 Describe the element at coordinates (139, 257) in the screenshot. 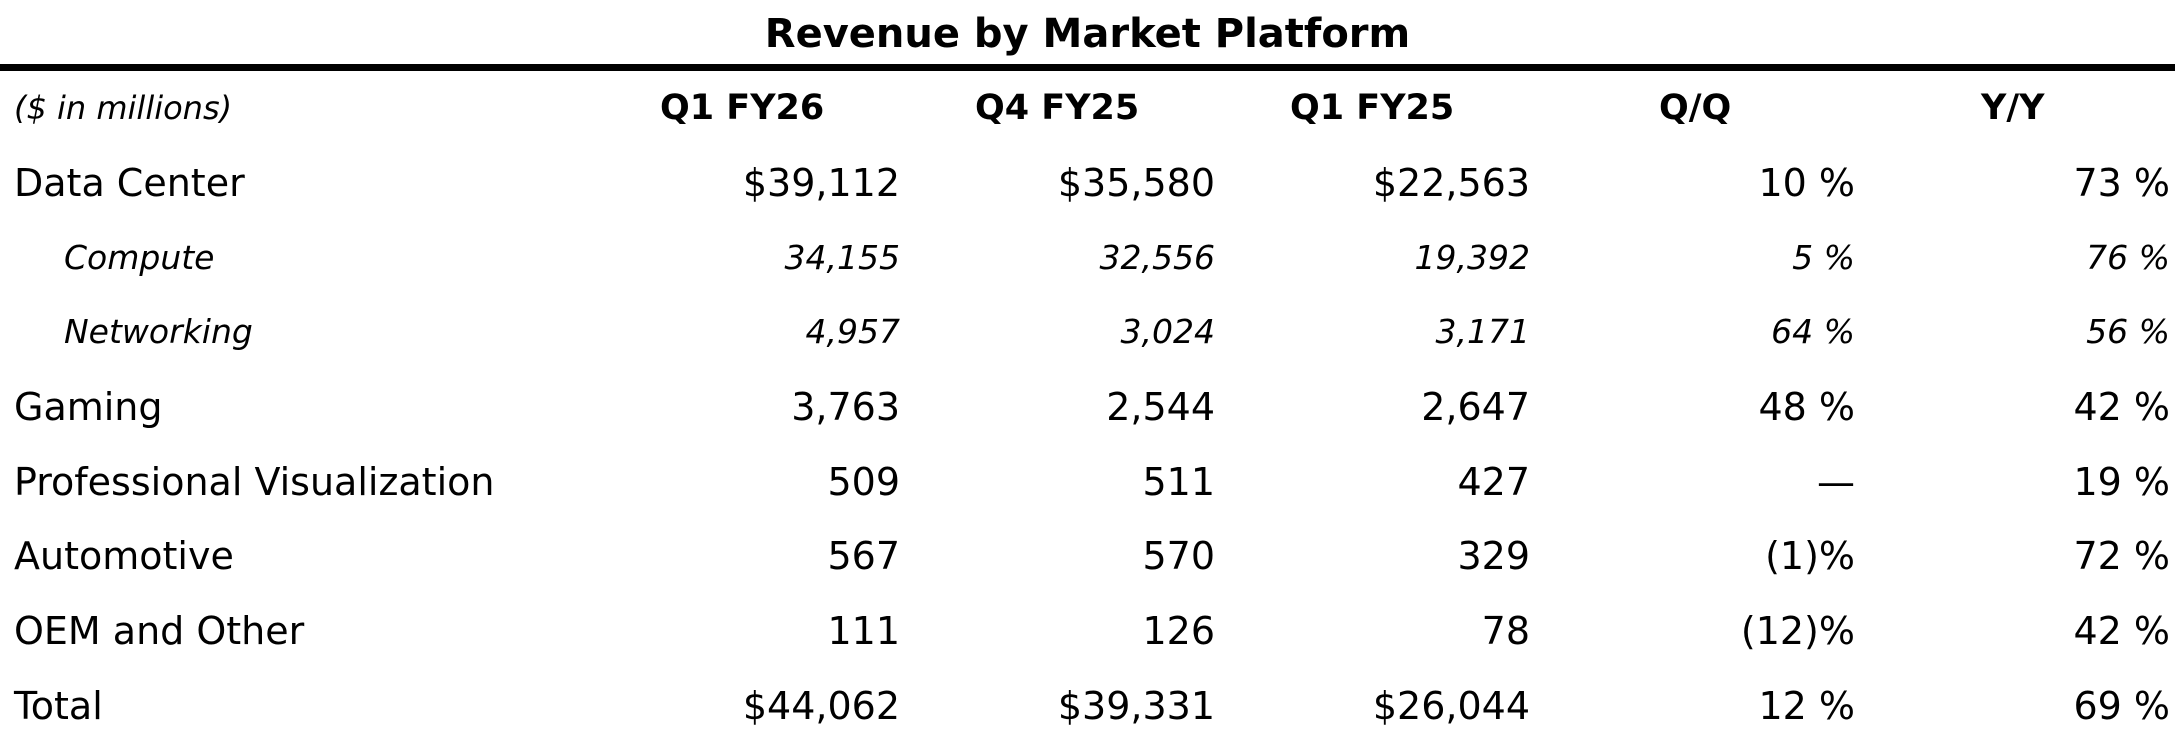

I see `row-label: Compute` at that location.